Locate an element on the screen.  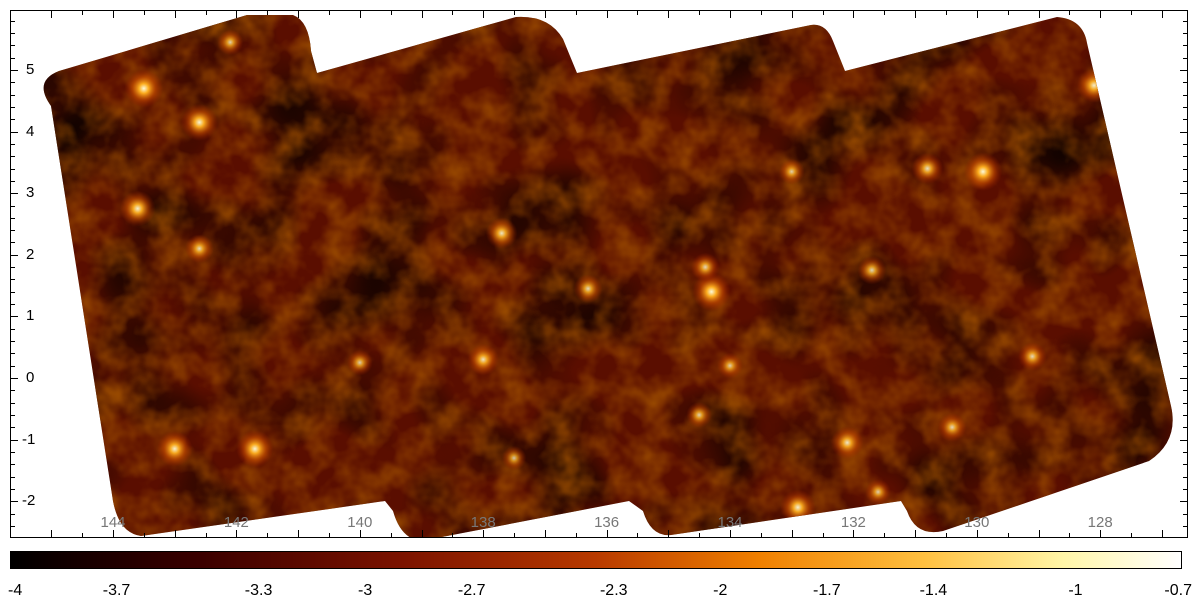
colorbar-tick-label: -0.7 is located at coordinates (1178, 590).